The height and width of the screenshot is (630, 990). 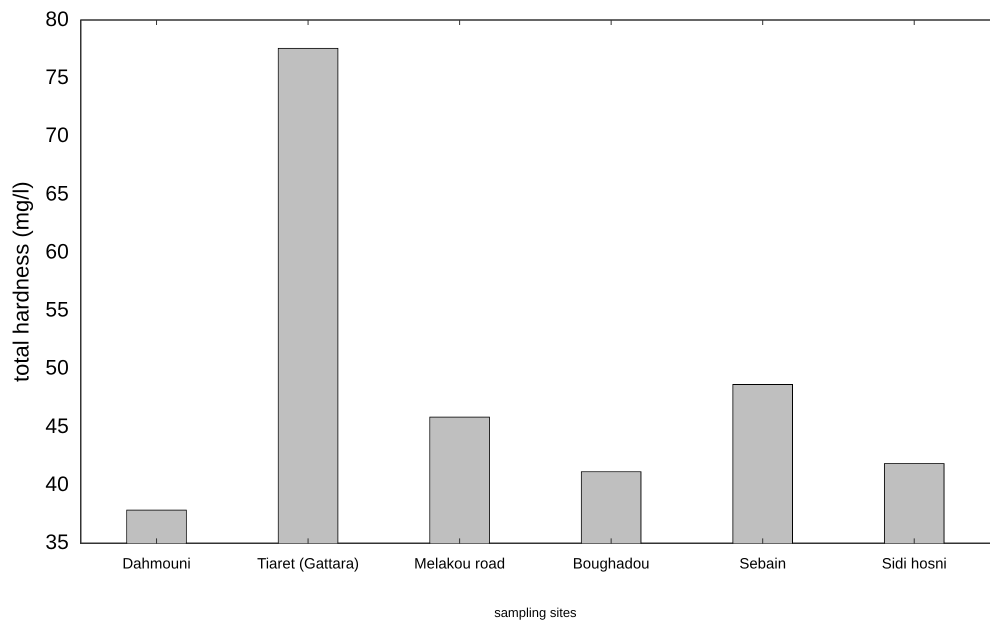 I want to click on y-tick-label: 40, so click(x=57, y=484).